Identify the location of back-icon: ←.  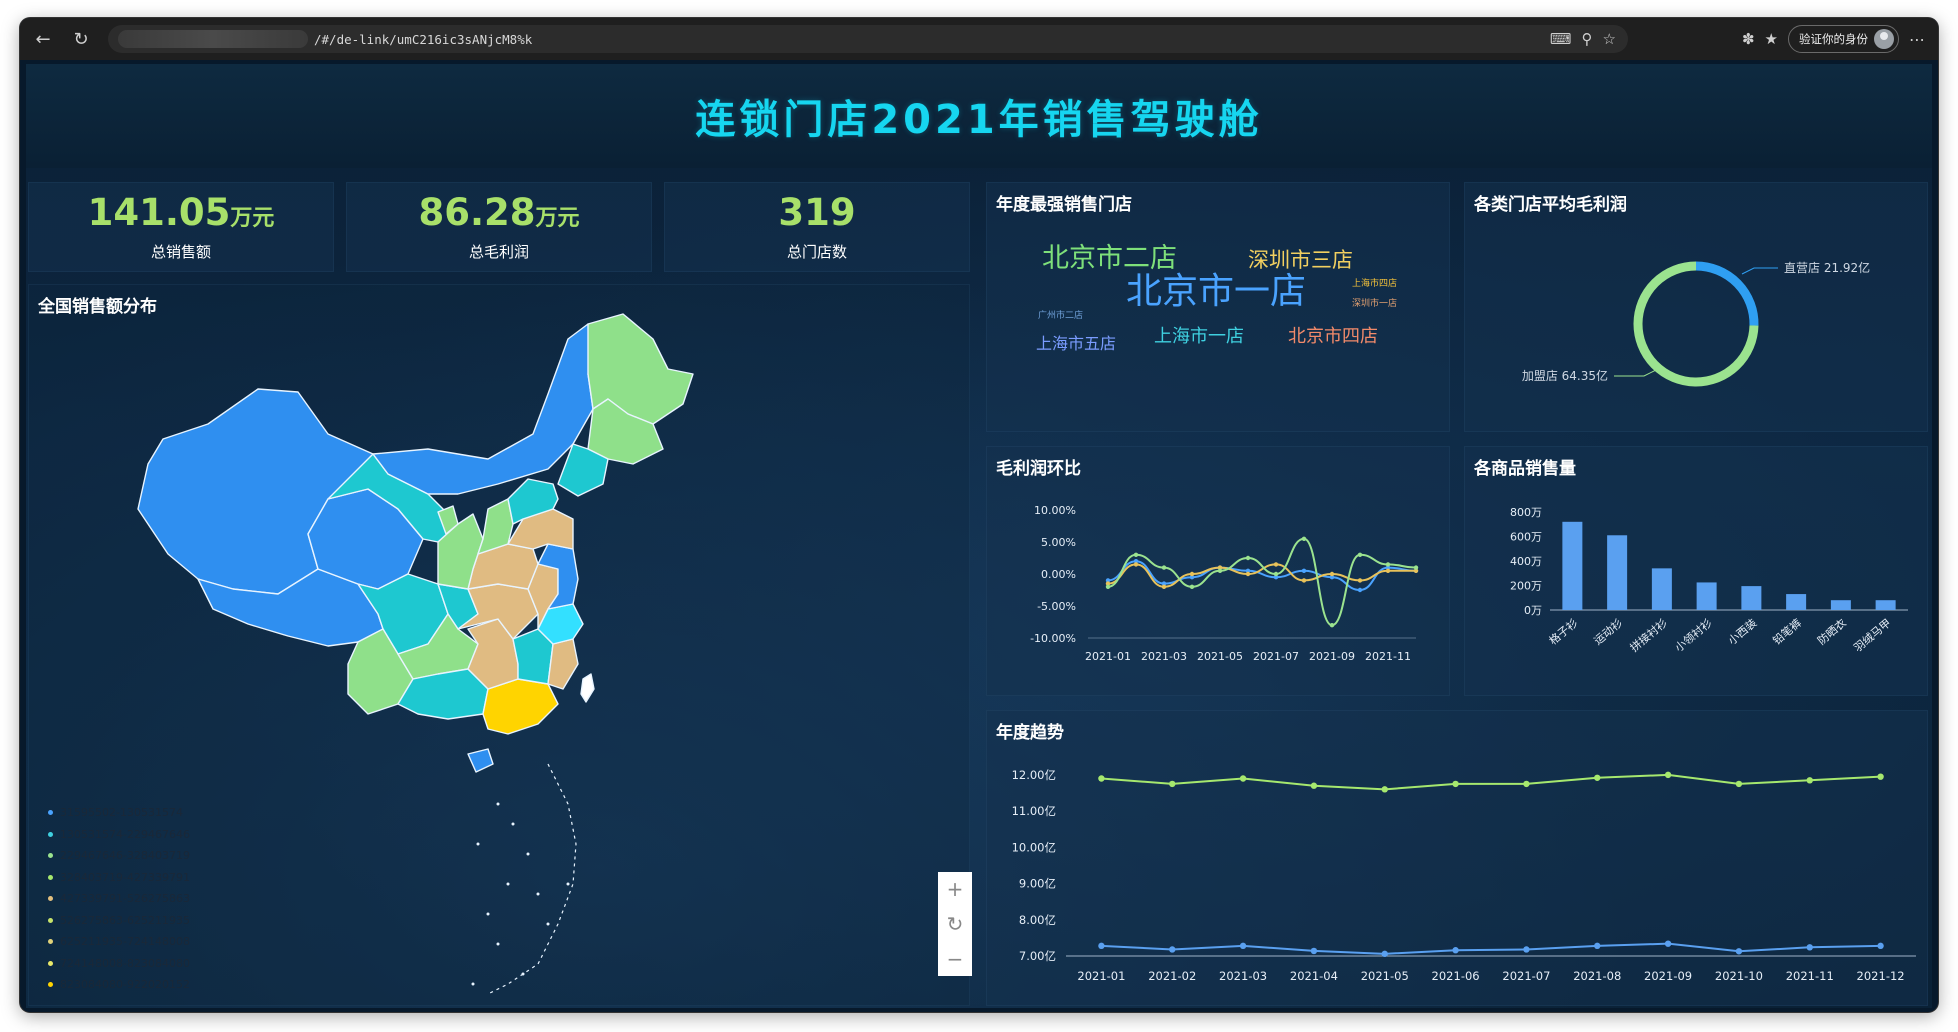
(43, 39).